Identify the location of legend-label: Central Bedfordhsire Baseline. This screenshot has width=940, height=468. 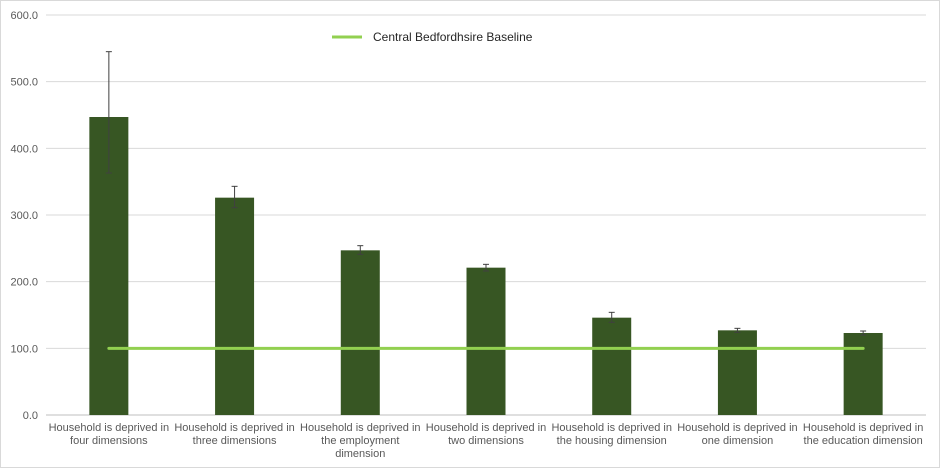
(453, 37).